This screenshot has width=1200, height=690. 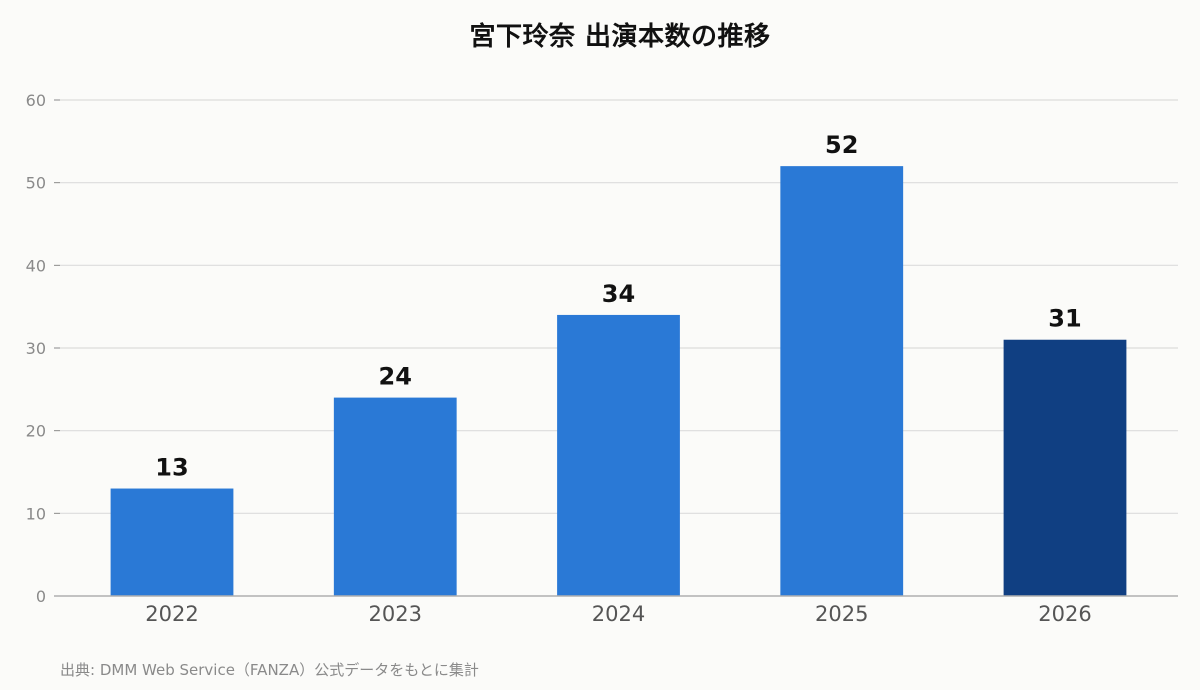 I want to click on x-tick-label-2023: 2023, so click(x=395, y=614).